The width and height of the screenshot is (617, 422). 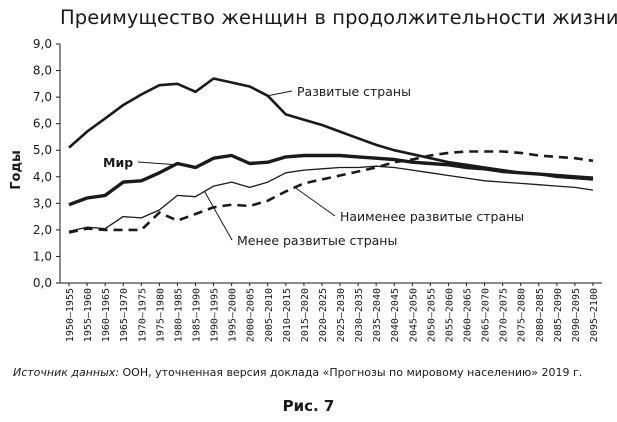 I want to click on y-axis-label: Годы, so click(x=16, y=169).